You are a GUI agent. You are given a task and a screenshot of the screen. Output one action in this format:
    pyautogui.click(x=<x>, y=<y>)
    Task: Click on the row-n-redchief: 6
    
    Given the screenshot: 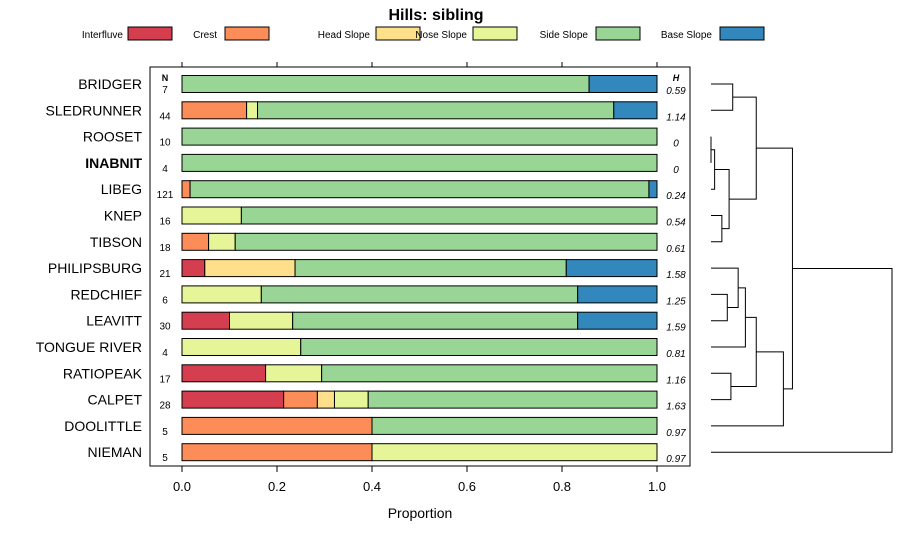 What is the action you would take?
    pyautogui.click(x=165, y=300)
    